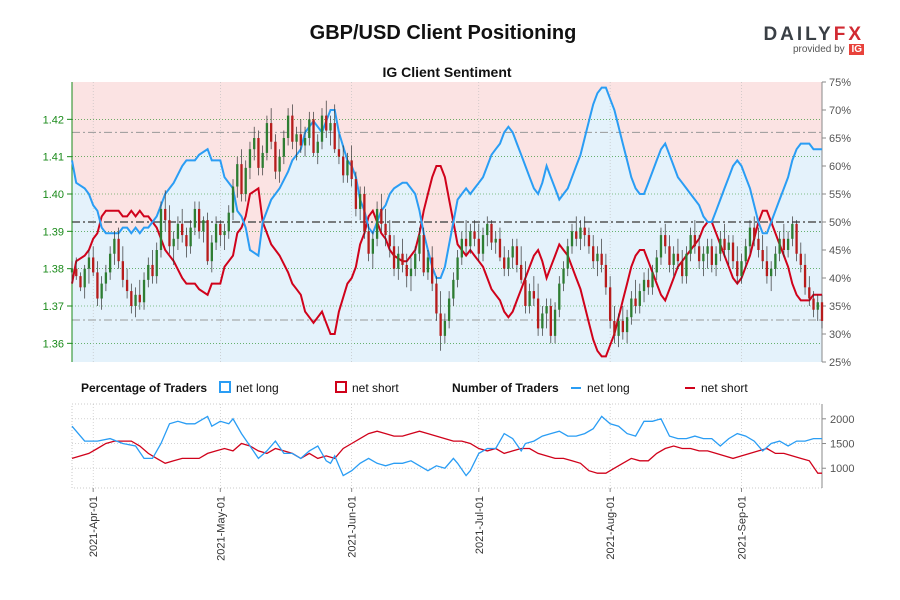 The height and width of the screenshot is (600, 900). I want to click on x-tick-label: 2021-Jun-01, so click(353, 527).